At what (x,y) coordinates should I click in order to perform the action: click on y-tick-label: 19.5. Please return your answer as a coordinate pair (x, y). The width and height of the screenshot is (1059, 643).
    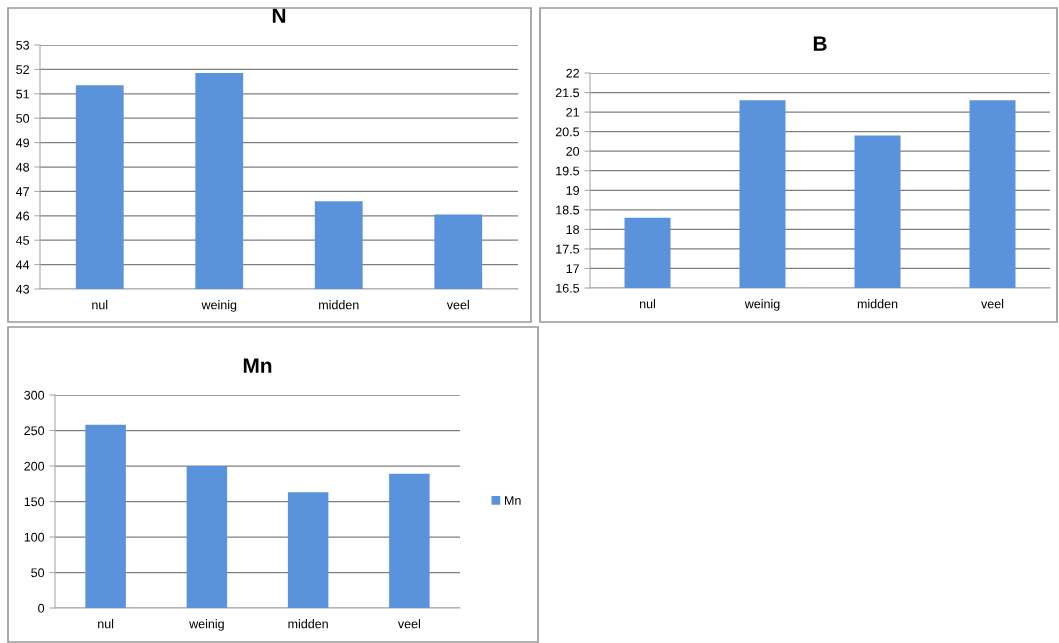
    Looking at the image, I should click on (568, 171).